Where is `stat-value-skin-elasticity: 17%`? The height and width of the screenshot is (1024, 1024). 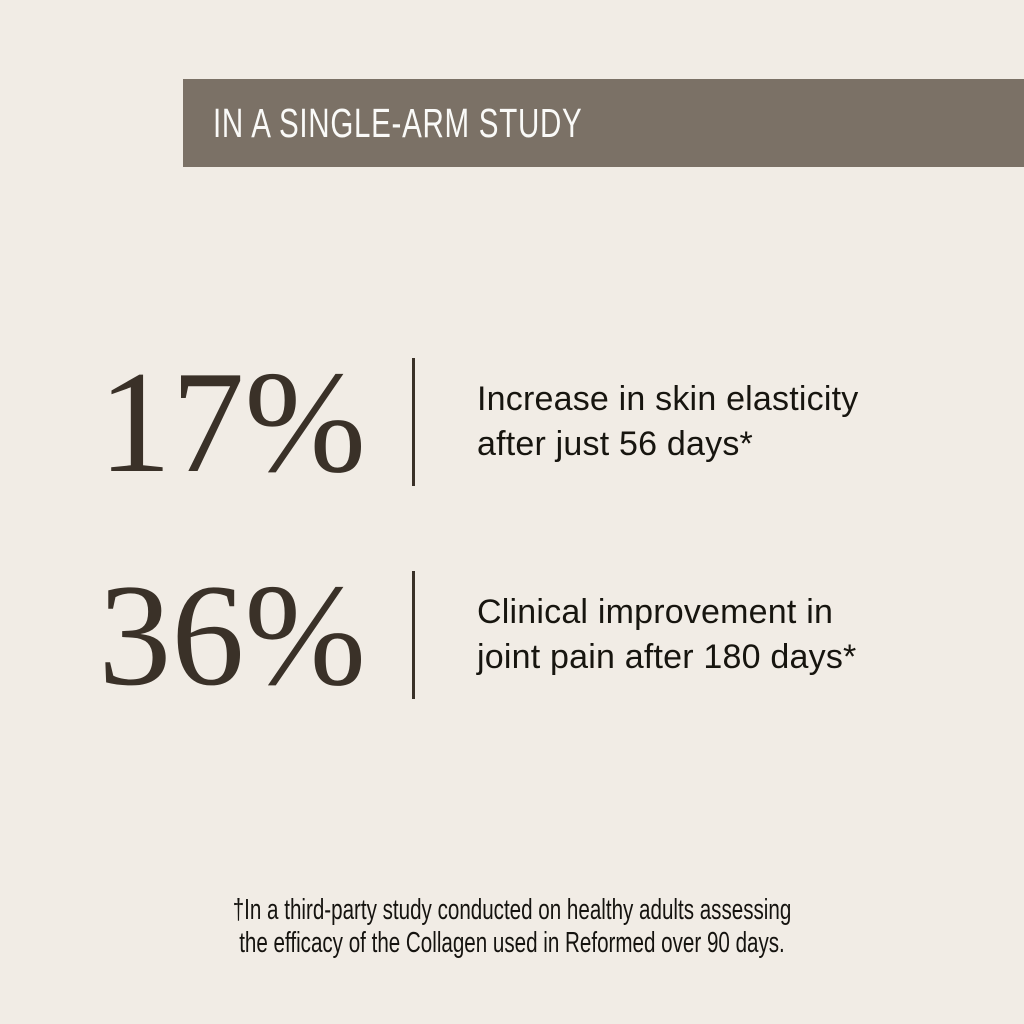 stat-value-skin-elasticity: 17% is located at coordinates (232, 422).